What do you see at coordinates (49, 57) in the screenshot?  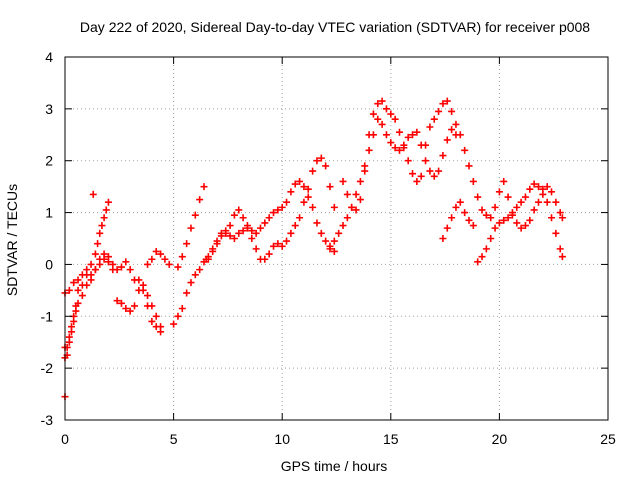 I see `y-tick-label: 4` at bounding box center [49, 57].